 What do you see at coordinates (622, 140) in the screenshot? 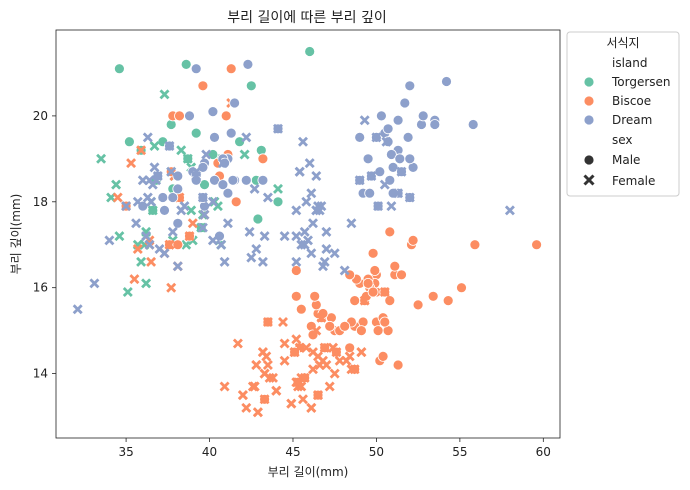
I see `legend-style-title: sex` at bounding box center [622, 140].